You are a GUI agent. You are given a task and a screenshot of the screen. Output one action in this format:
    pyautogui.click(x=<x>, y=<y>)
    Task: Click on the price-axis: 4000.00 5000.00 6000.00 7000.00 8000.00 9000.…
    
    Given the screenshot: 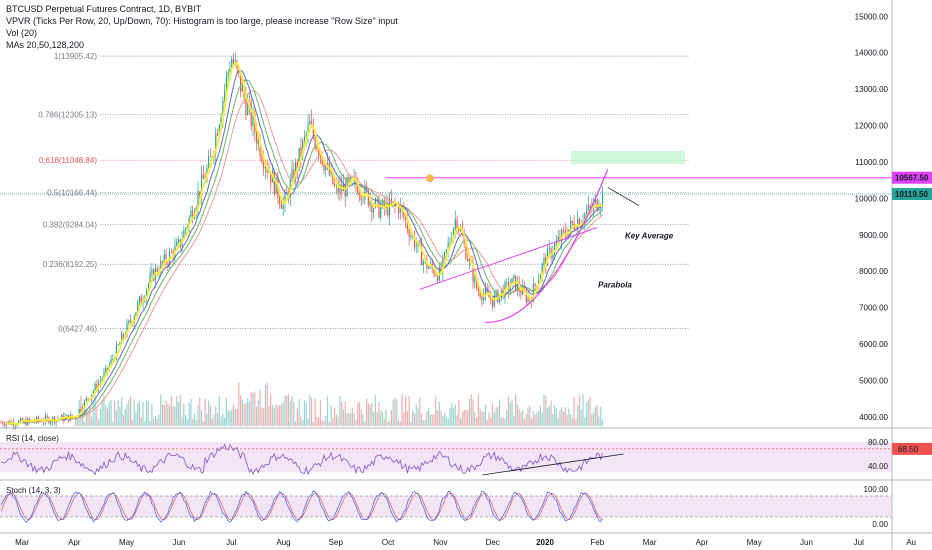 What is the action you would take?
    pyautogui.click(x=893, y=270)
    